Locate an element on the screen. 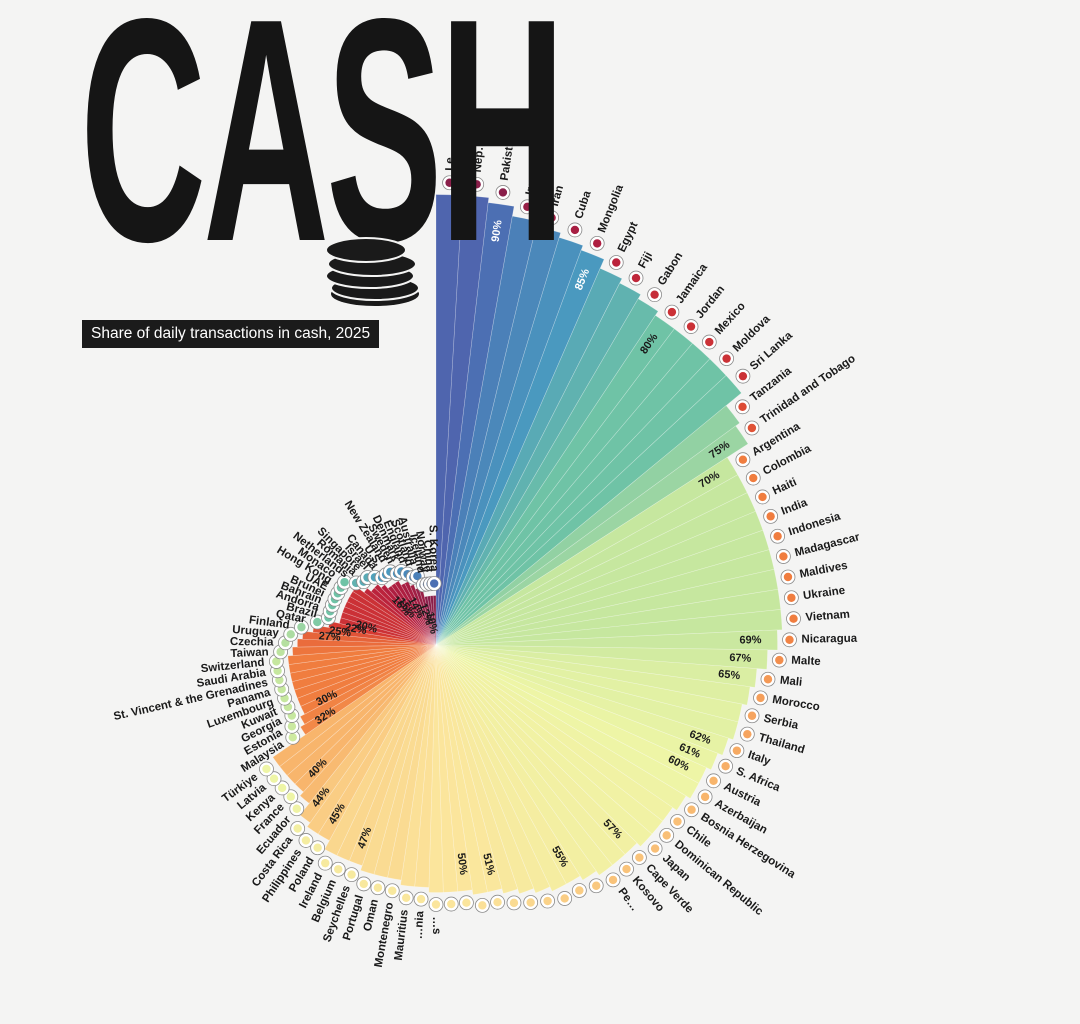 This screenshot has height=1024, width=1080. bar-nep- is located at coordinates (462, 420).